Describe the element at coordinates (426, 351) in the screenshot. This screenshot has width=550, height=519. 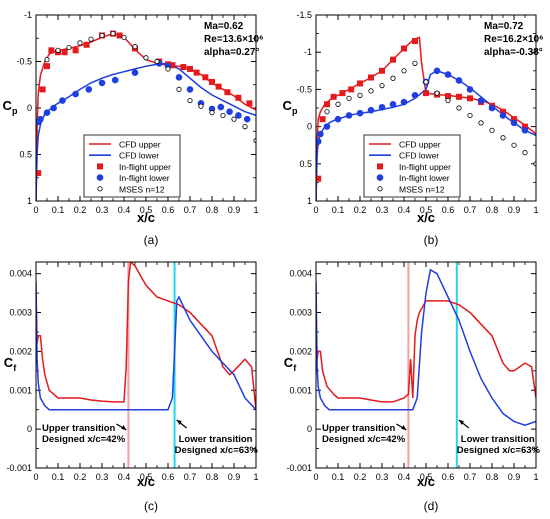
I see `series-line-upper` at that location.